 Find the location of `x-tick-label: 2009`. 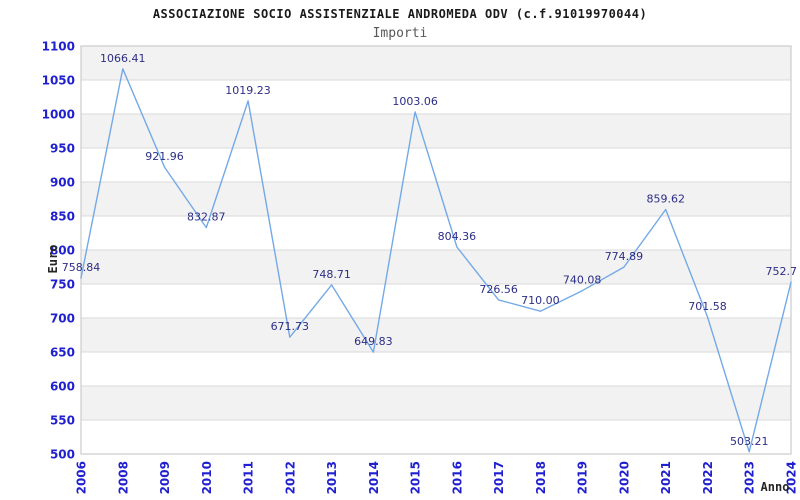

x-tick-label: 2009 is located at coordinates (165, 477).